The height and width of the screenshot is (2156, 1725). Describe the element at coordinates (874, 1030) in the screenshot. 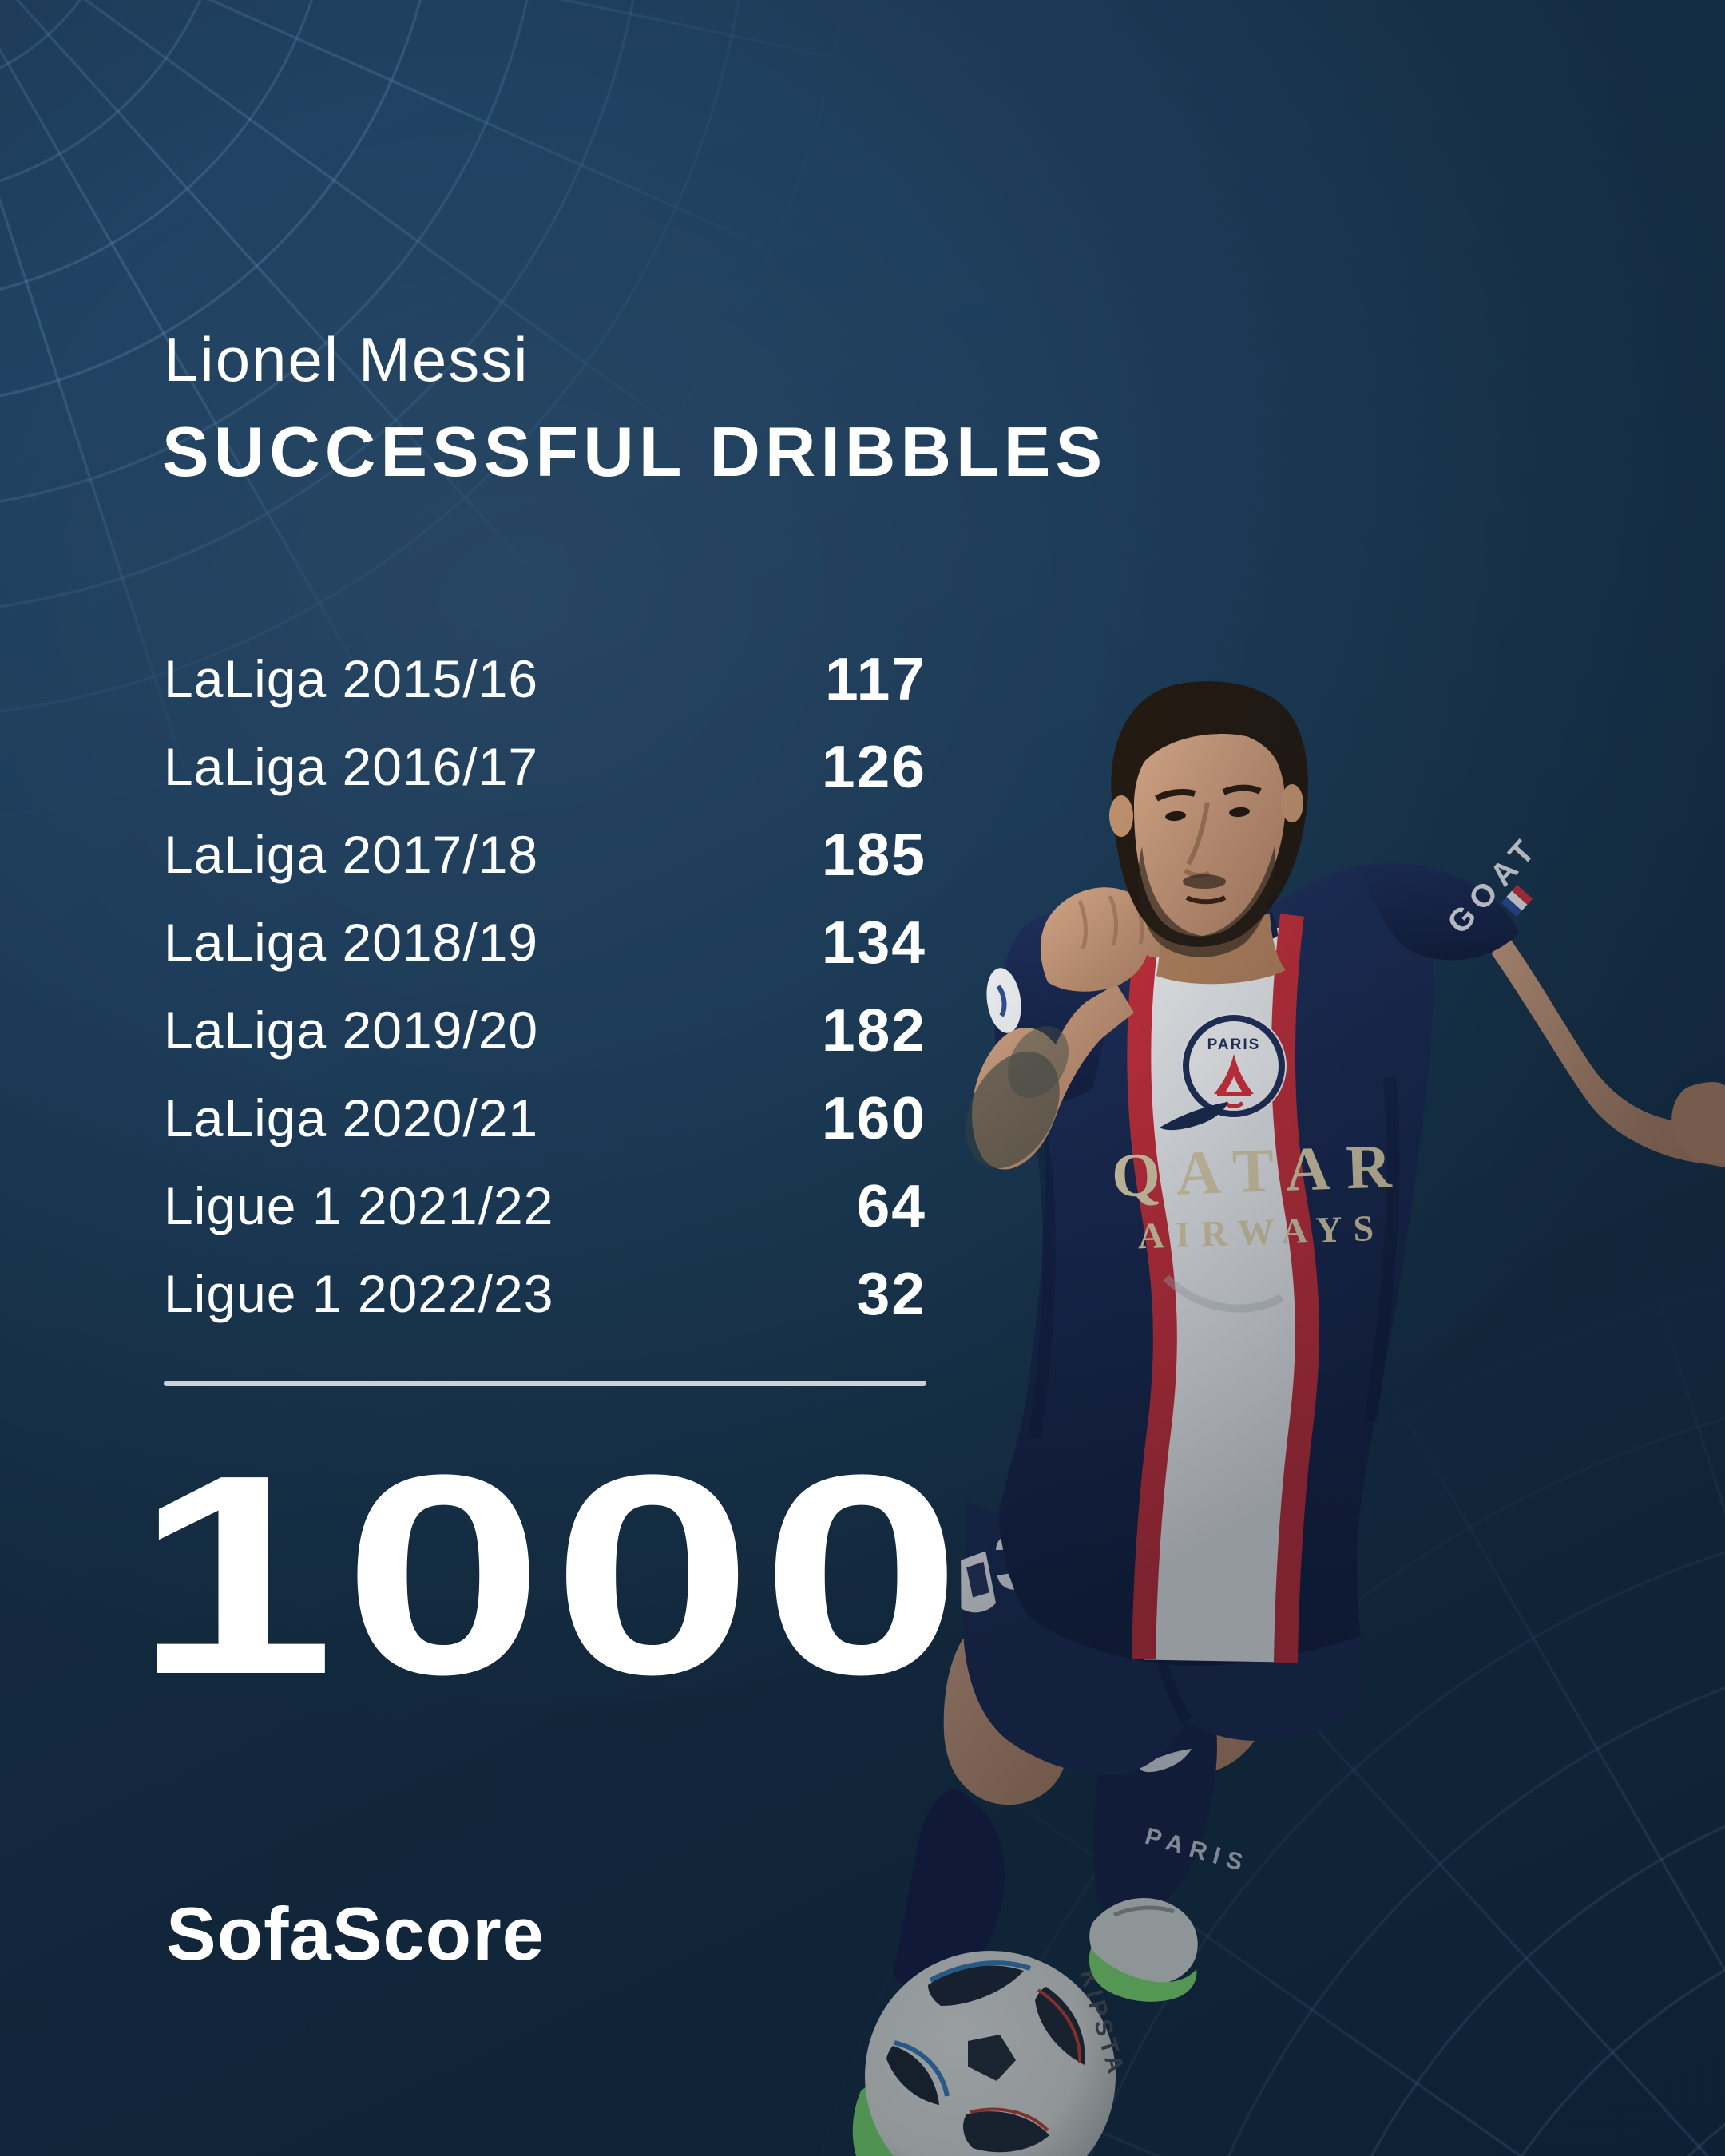

I see `stat-value: 182` at that location.